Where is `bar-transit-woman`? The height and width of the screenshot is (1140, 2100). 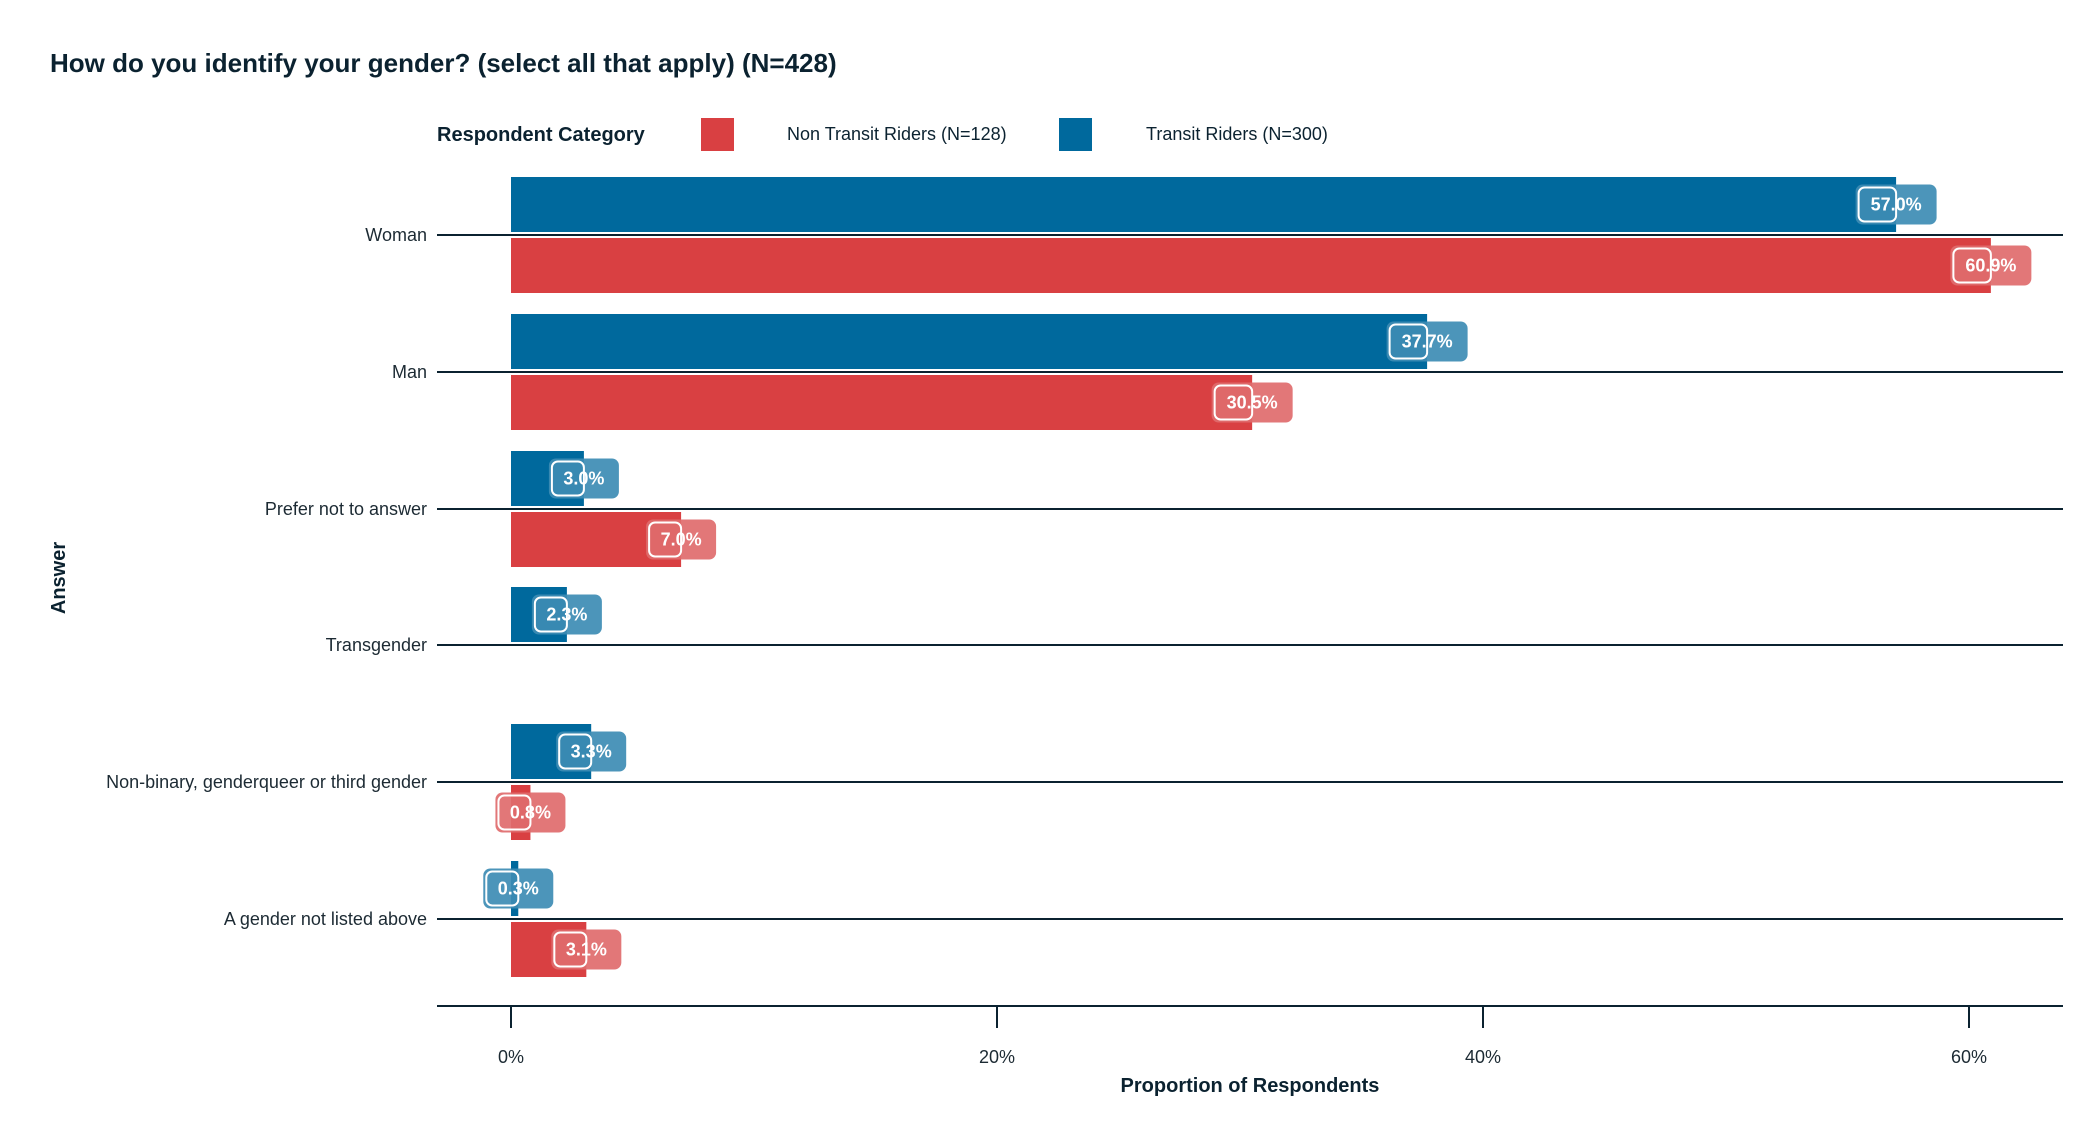
bar-transit-woman is located at coordinates (1204, 204).